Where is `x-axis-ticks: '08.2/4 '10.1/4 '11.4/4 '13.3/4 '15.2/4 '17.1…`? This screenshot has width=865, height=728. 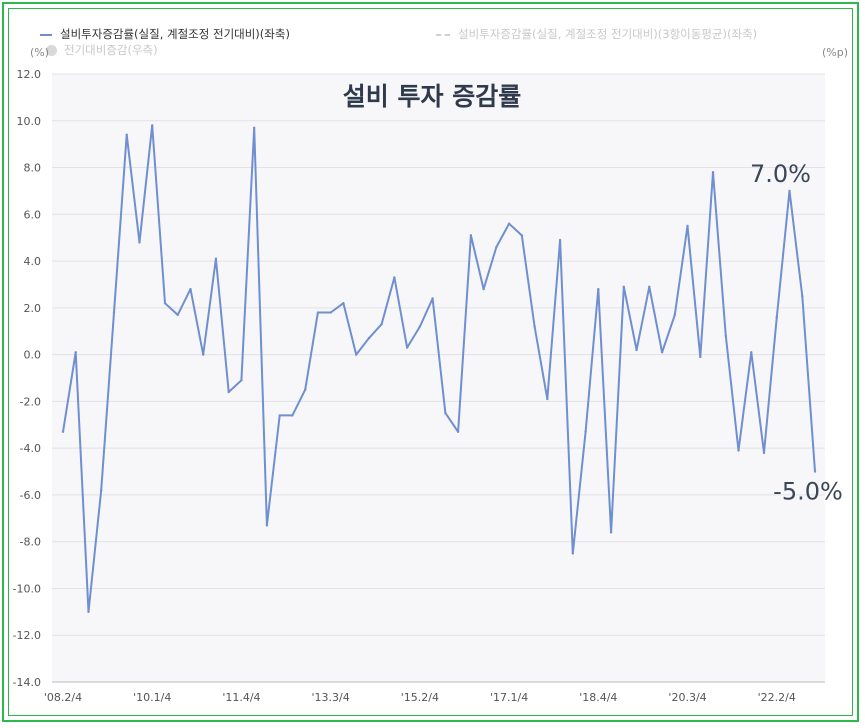
x-axis-ticks: '08.2/4 '10.1/4 '11.4/4 '13.3/4 '15.2/4 '17.1… is located at coordinates (420, 697).